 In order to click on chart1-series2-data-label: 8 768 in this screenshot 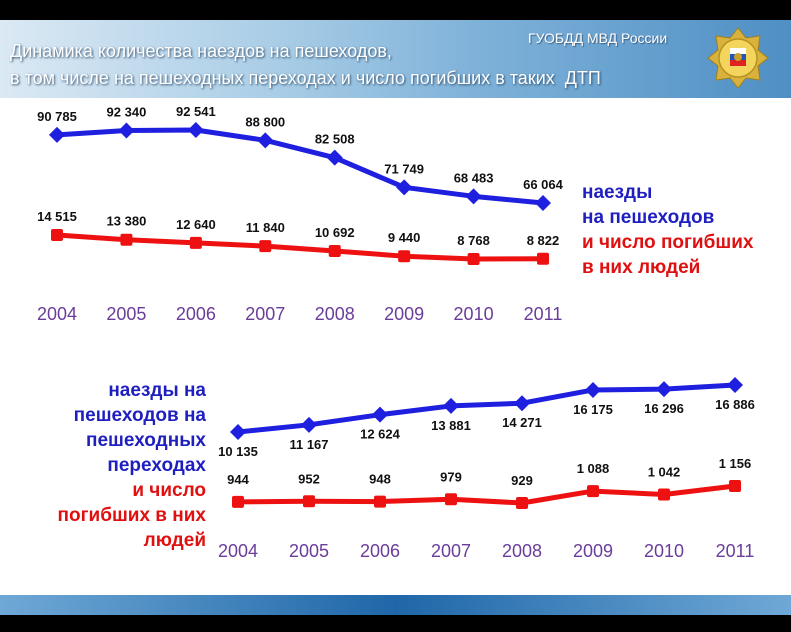, I will do `click(473, 240)`.